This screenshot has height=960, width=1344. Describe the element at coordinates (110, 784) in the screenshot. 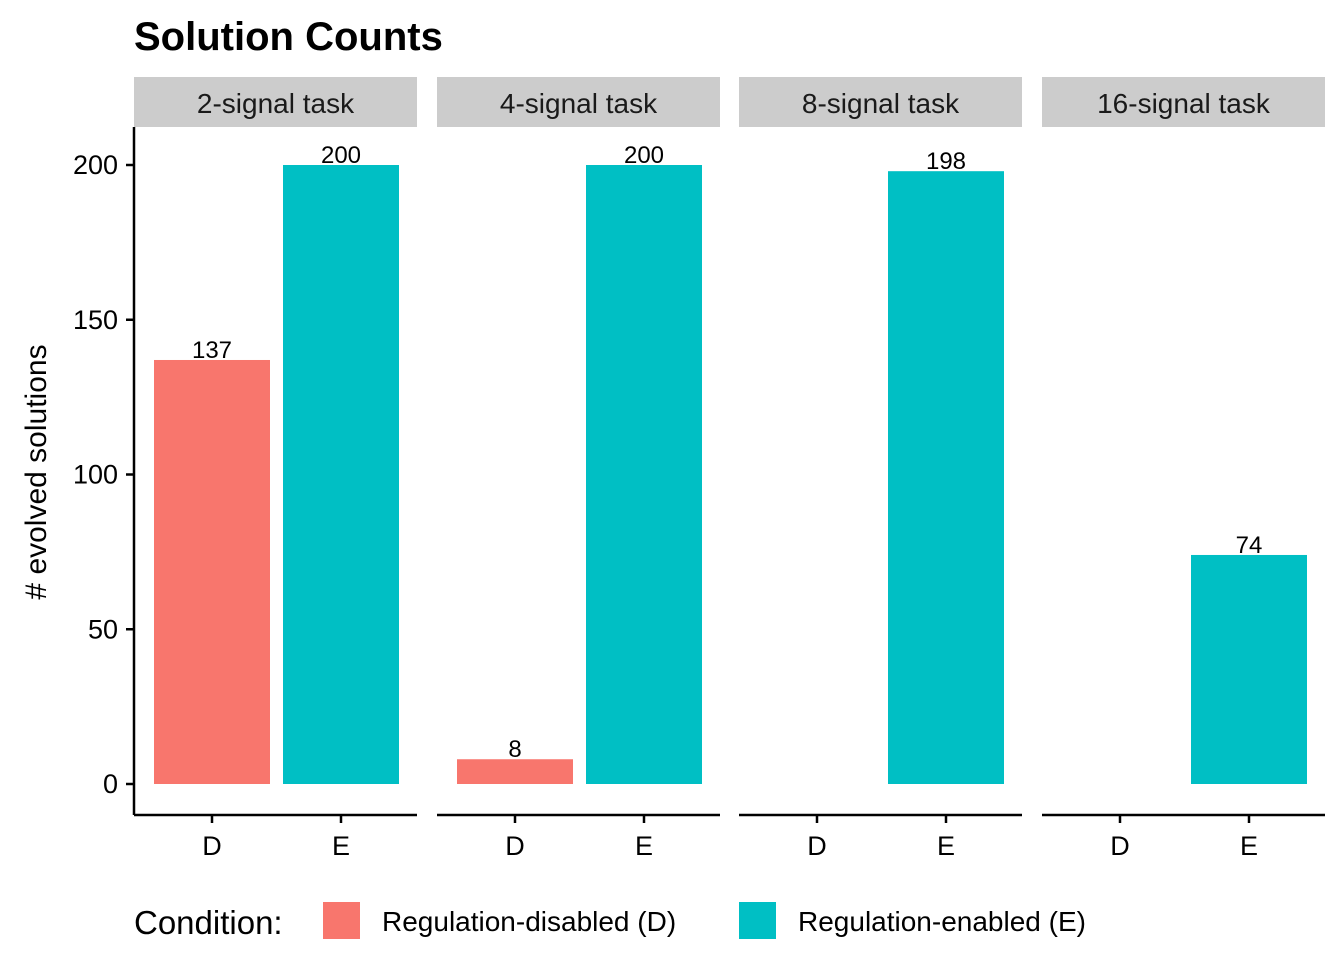

I see `y-tick-label: 0` at that location.